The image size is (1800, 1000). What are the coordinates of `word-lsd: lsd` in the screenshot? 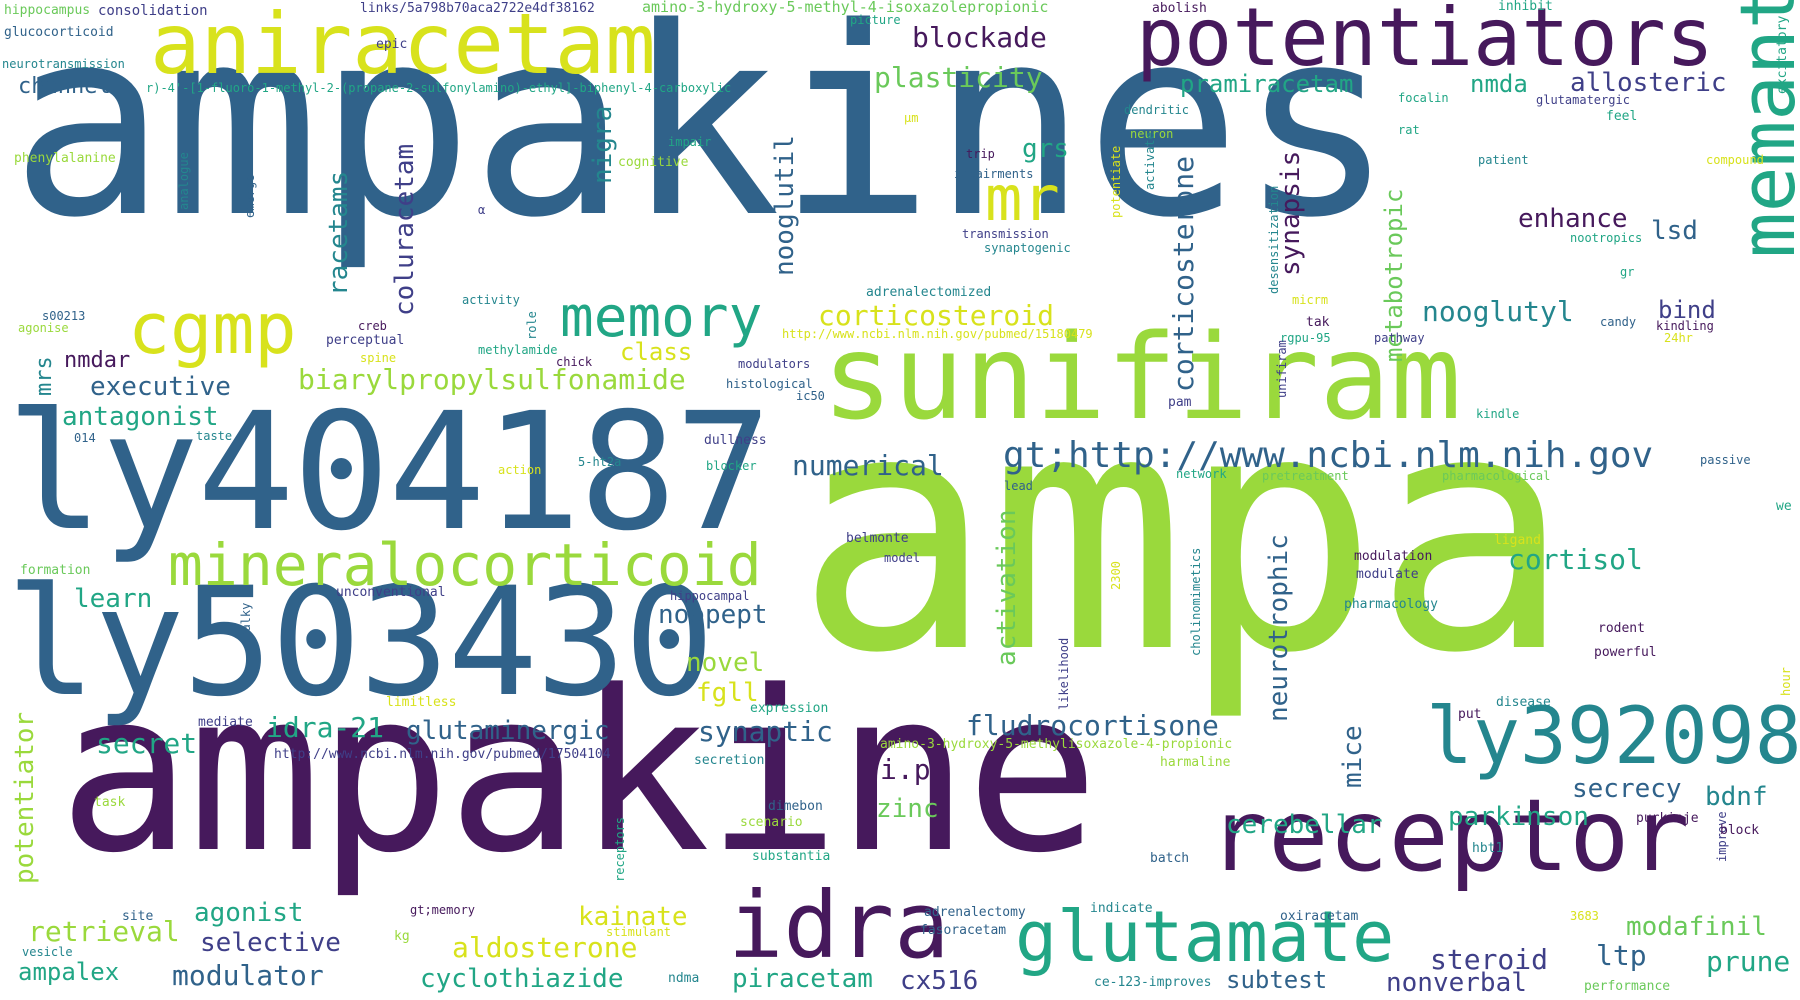 It's located at (1674, 231).